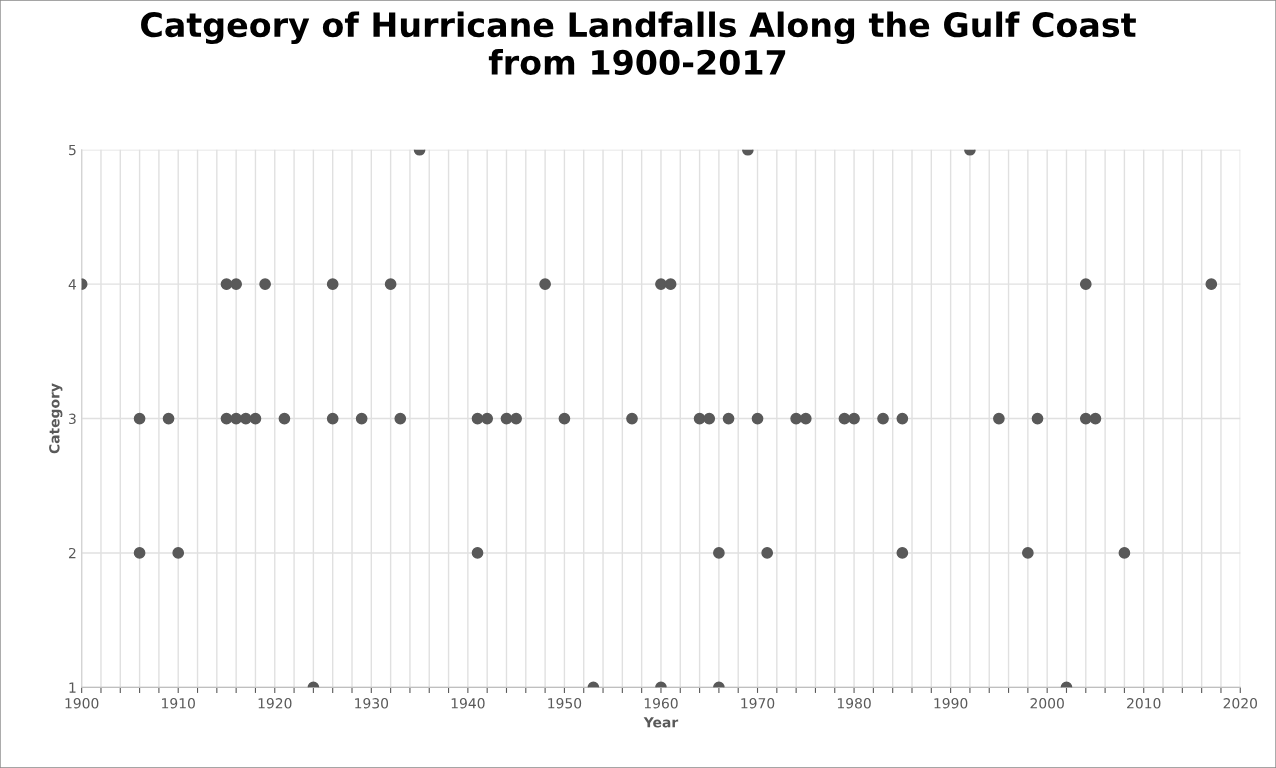 Image resolution: width=1276 pixels, height=768 pixels. What do you see at coordinates (372, 703) in the screenshot?
I see `x-tick-label: 1930` at bounding box center [372, 703].